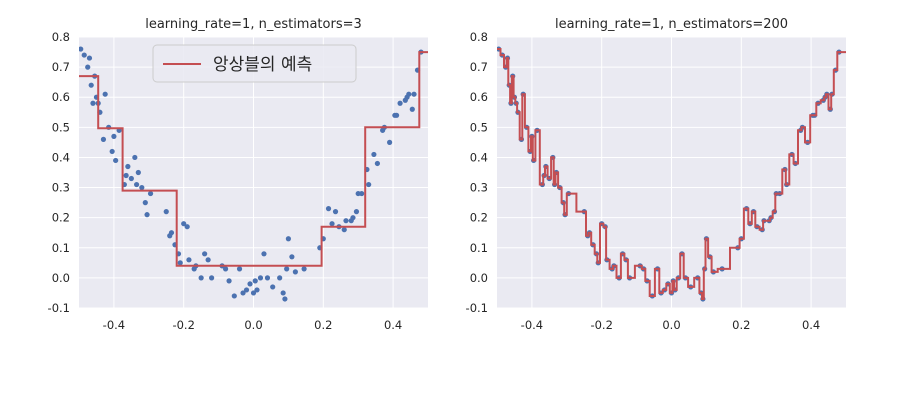  Describe the element at coordinates (253, 24) in the screenshot. I see `chart-title: learning_rate=1, n_estimators=3` at that location.